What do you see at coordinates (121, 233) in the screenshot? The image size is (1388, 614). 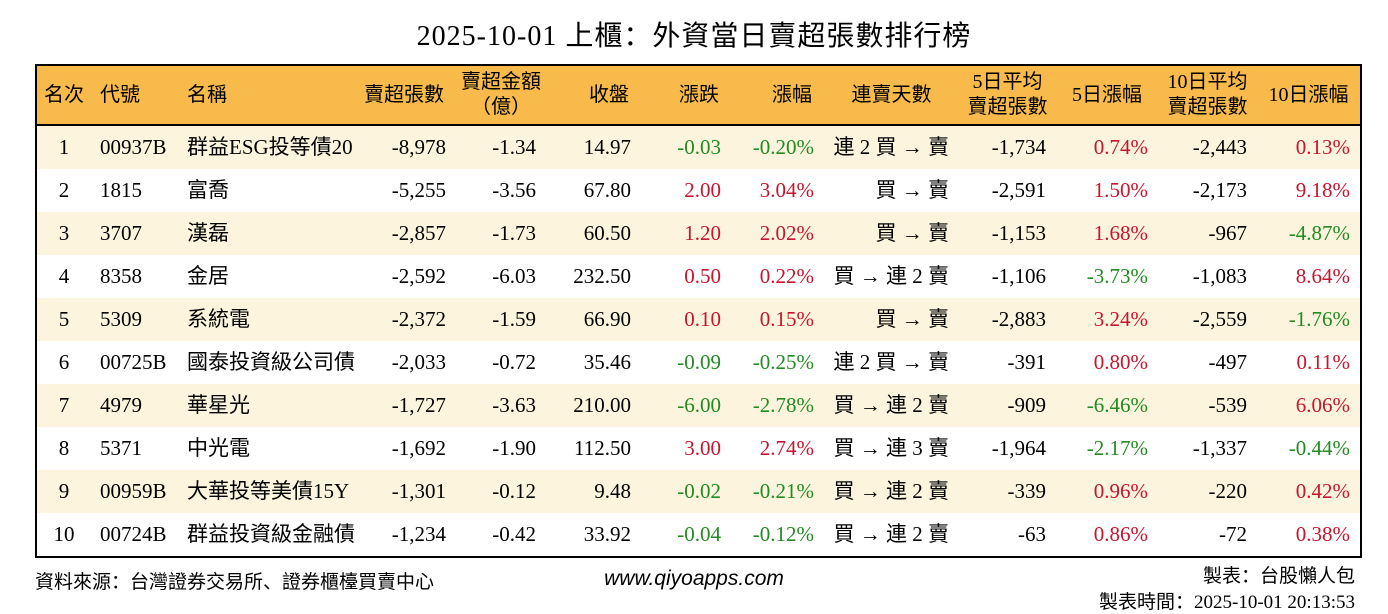 I see `cell-code: 3707` at bounding box center [121, 233].